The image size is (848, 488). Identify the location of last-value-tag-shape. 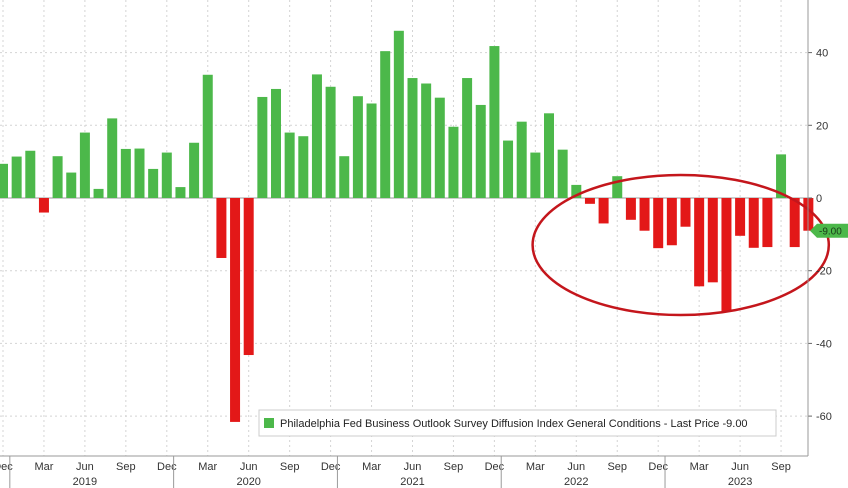
(829, 230).